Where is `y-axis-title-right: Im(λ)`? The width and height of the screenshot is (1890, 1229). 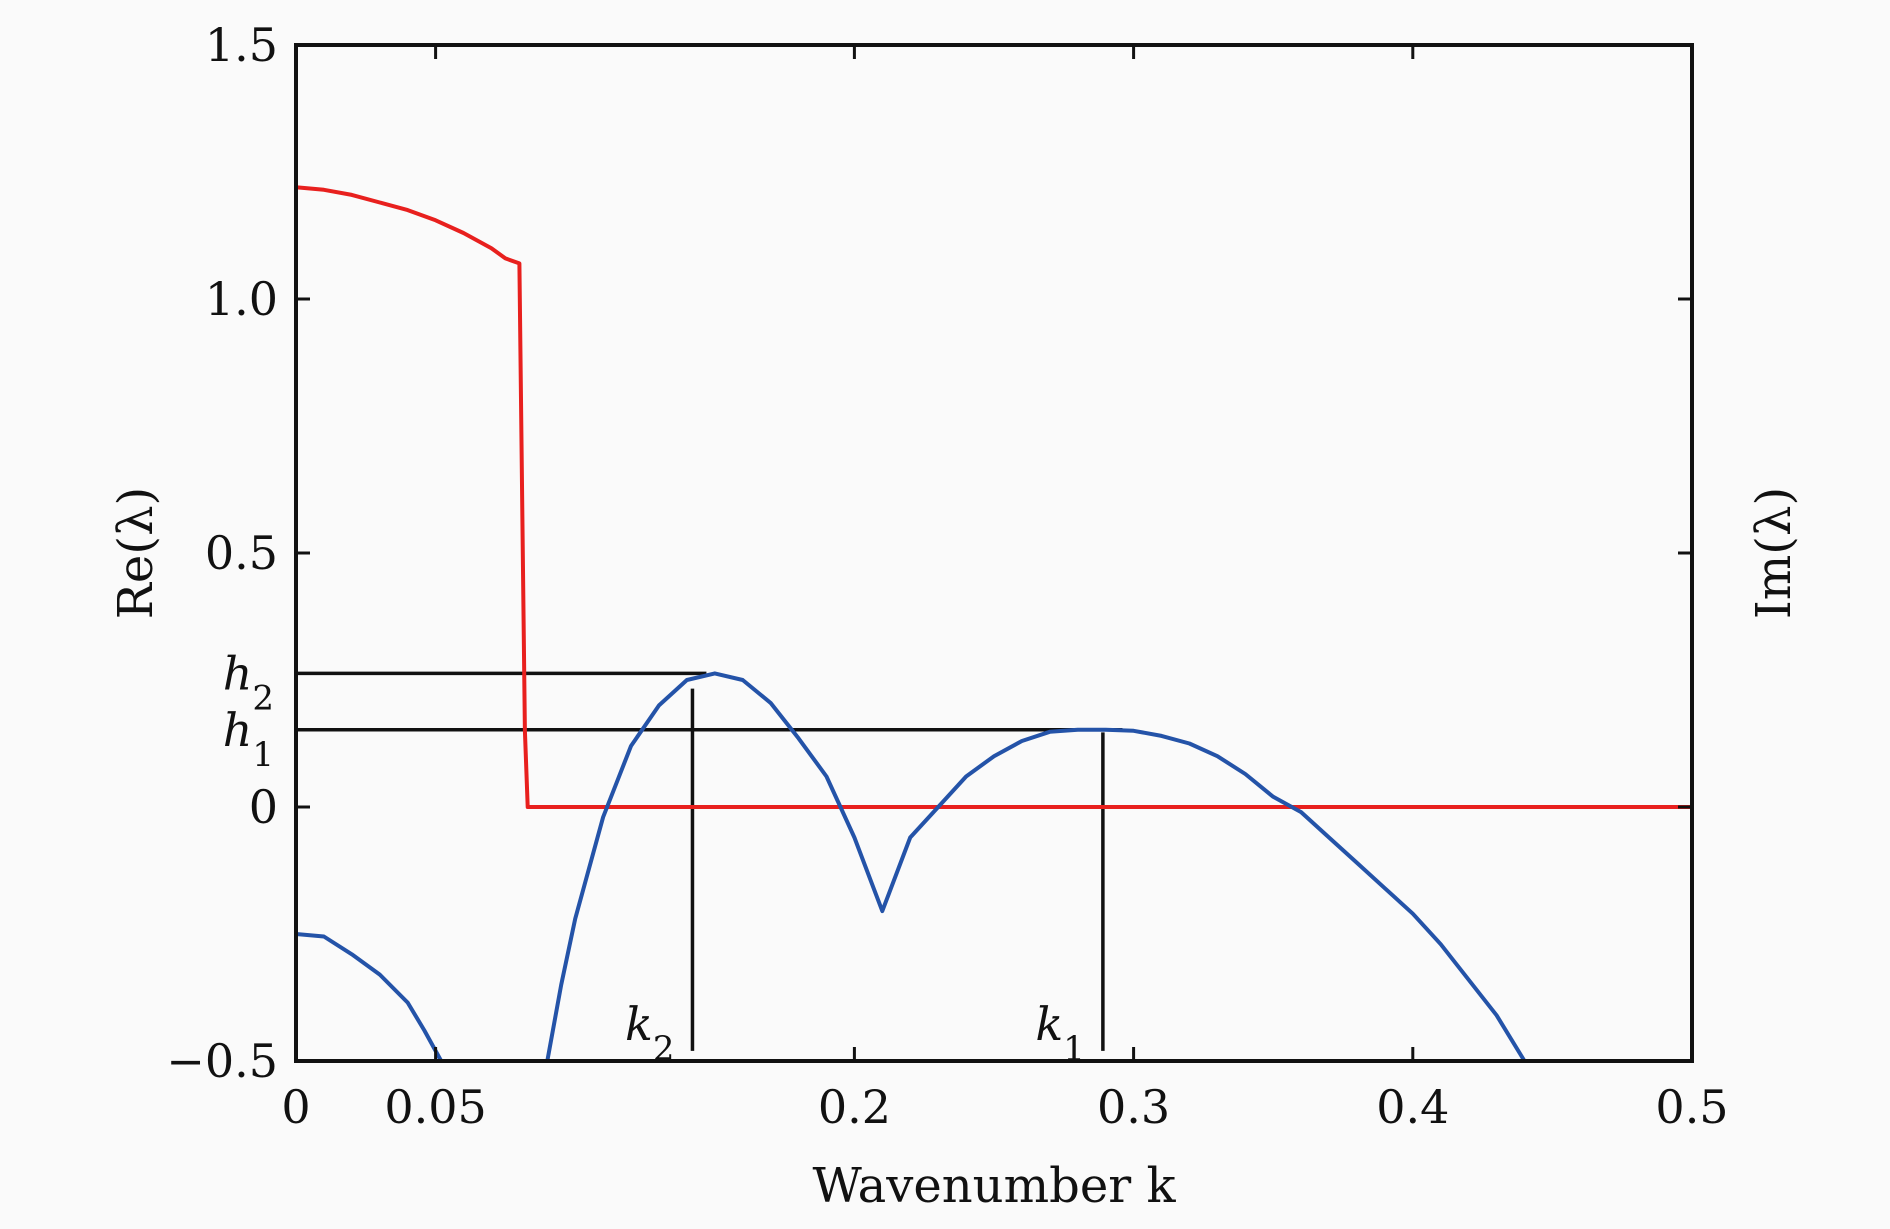 y-axis-title-right: Im(λ) is located at coordinates (1774, 553).